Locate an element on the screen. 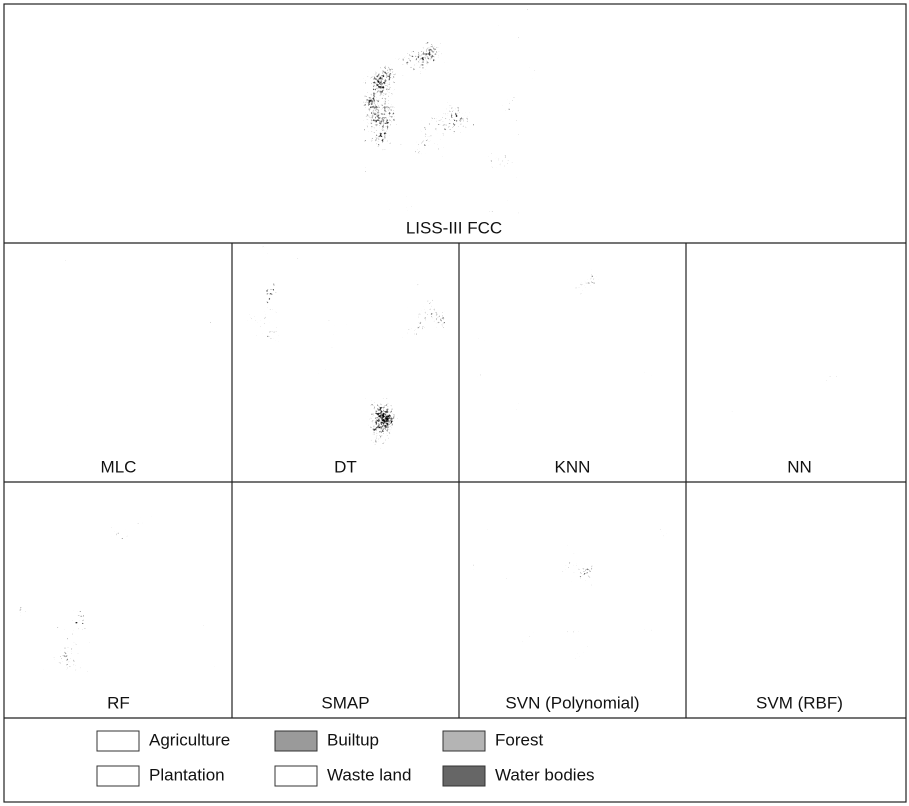 The height and width of the screenshot is (806, 909). legend-label: Agriculture is located at coordinates (189, 739).